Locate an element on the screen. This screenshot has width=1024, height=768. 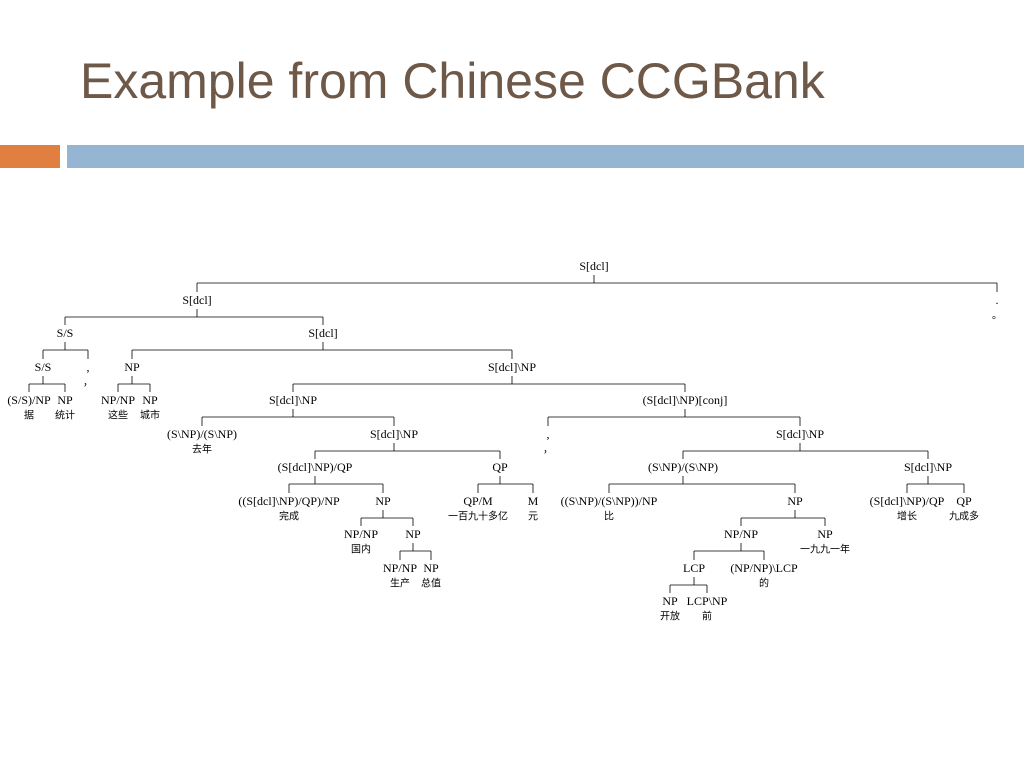
node-label: ((S[dcl]\NP)/QP)/NP is located at coordinates (289, 501).